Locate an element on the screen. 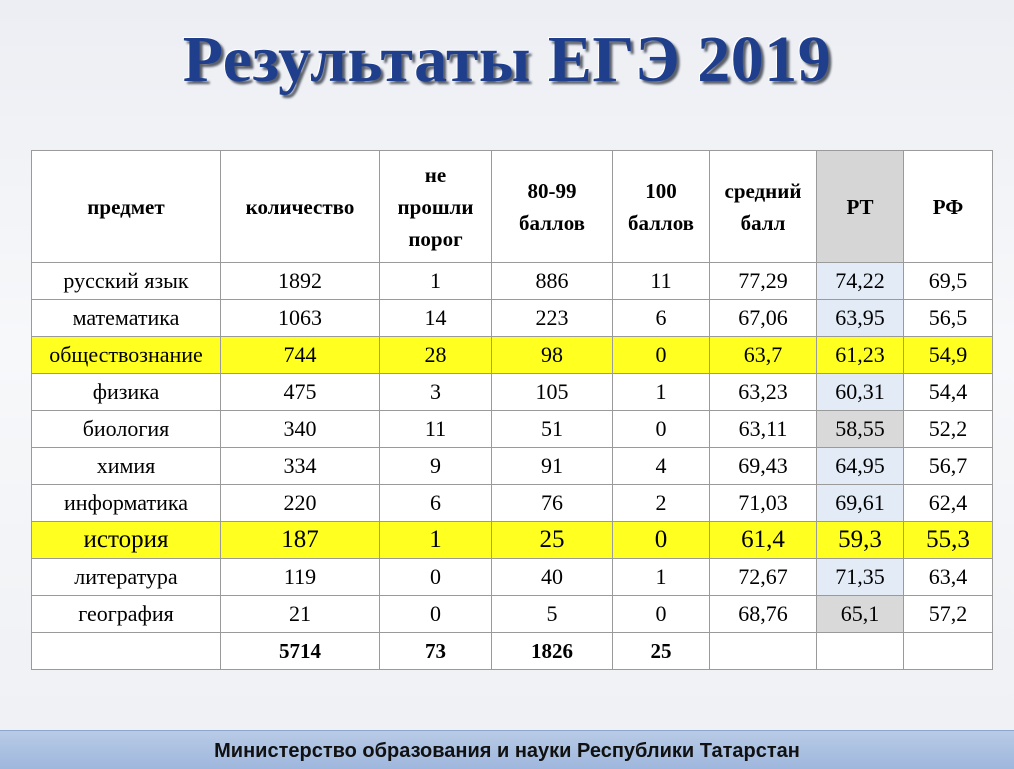 Image resolution: width=1014 pixels, height=769 pixels. subject-cell: математика is located at coordinates (126, 318).